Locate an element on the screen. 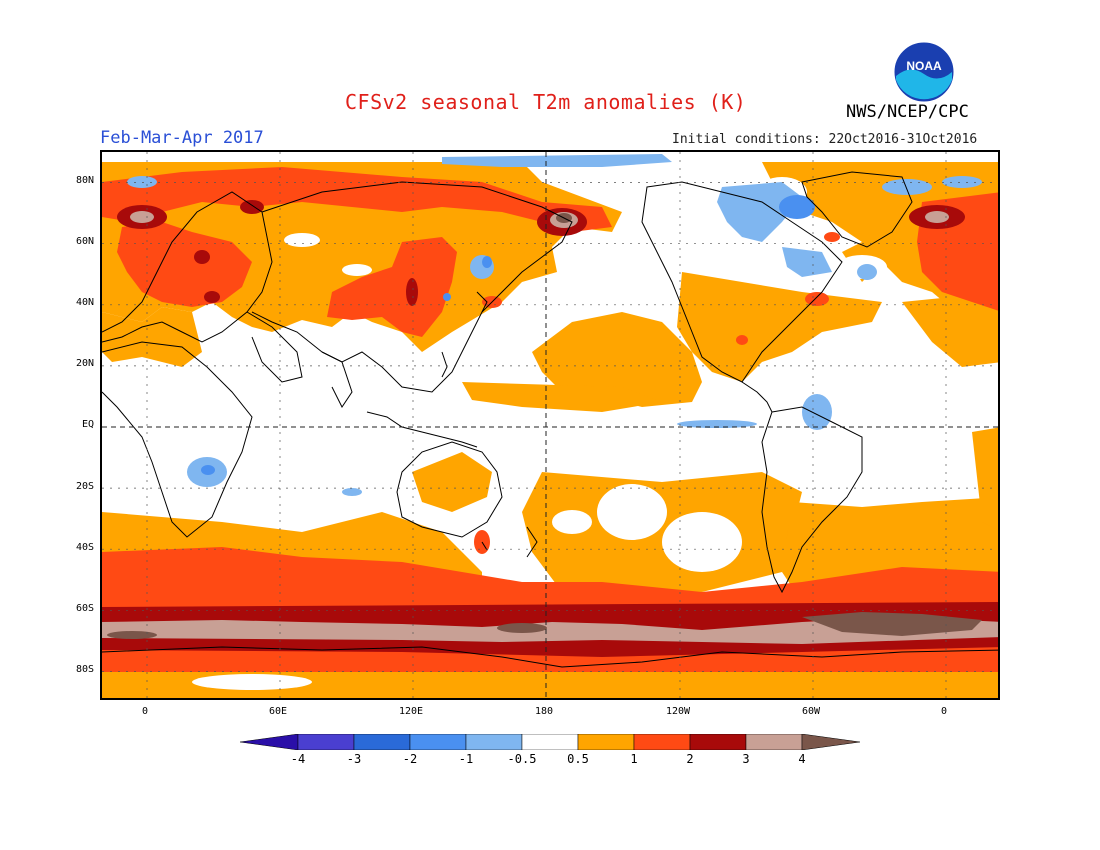  lat-label-60n: 60N is located at coordinates (84, 241).